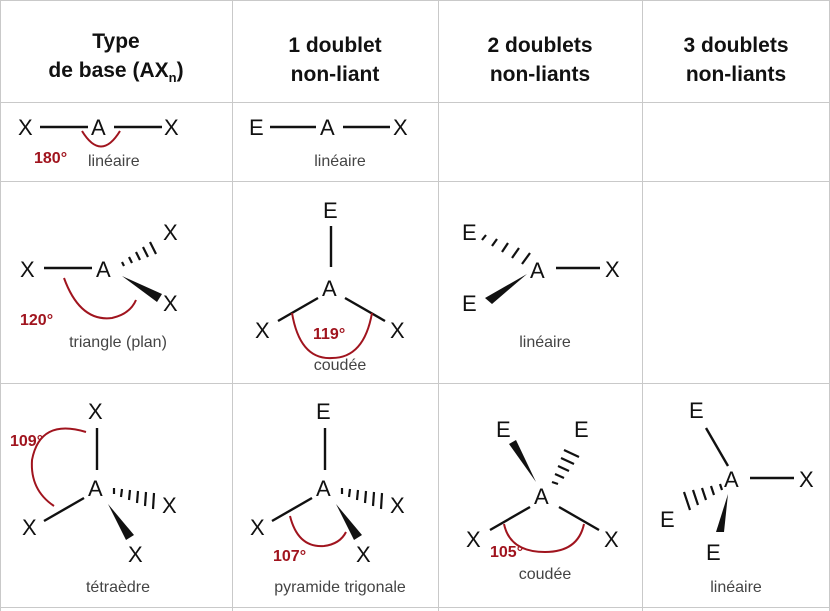  Describe the element at coordinates (289, 556) in the screenshot. I see `angle-value: 107°` at that location.